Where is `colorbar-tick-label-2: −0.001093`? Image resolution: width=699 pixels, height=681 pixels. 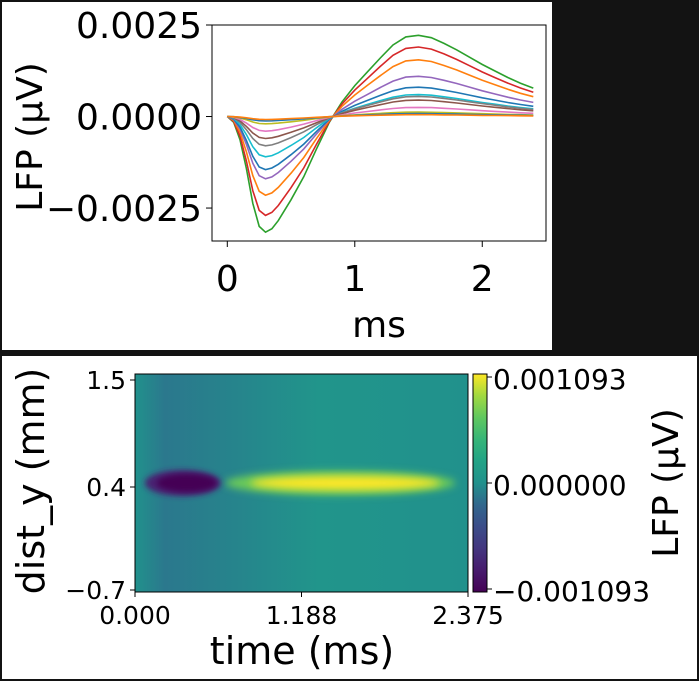
colorbar-tick-label-2: −0.001093 is located at coordinates (571, 591).